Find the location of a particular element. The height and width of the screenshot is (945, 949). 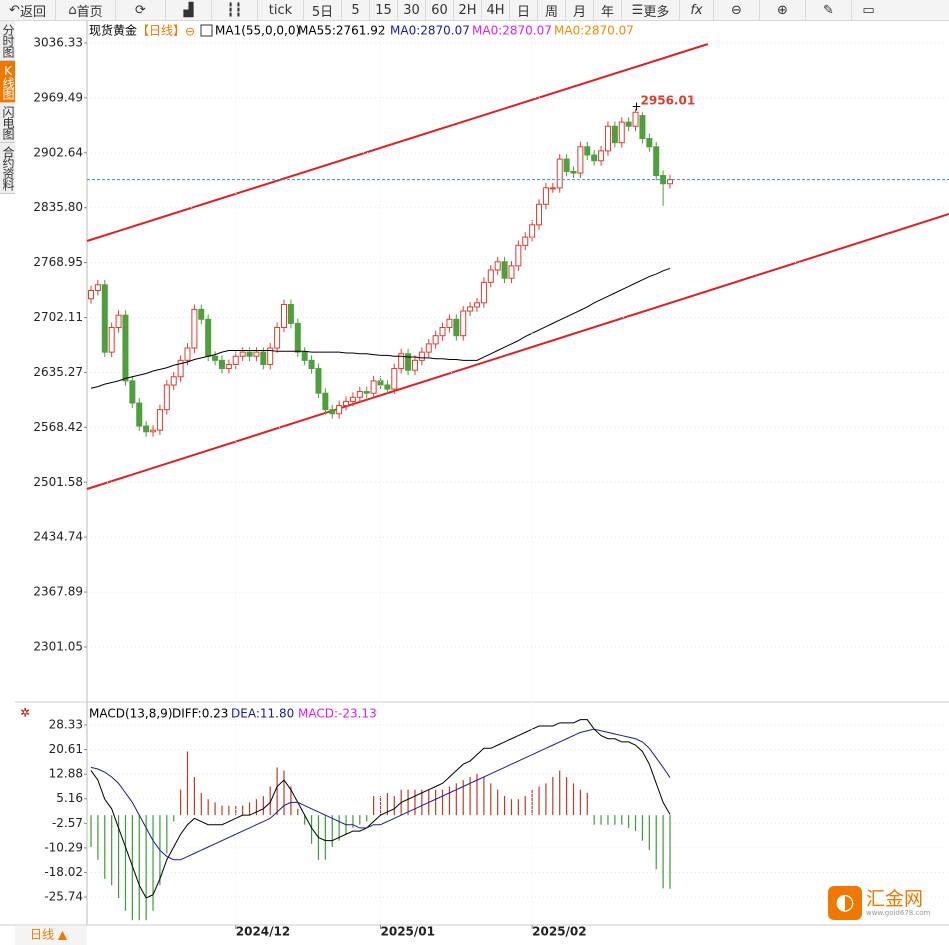

legend-entry: MACD:-23.13 is located at coordinates (337, 714).